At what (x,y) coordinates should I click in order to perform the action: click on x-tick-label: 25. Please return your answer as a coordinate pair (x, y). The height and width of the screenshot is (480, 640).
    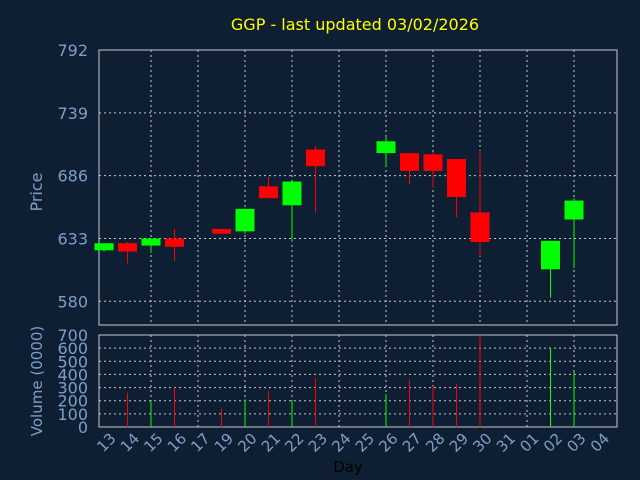
    Looking at the image, I should click on (365, 442).